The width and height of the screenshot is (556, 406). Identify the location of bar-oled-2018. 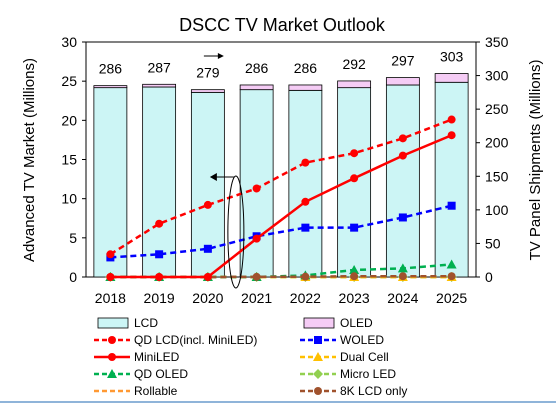
(110, 87).